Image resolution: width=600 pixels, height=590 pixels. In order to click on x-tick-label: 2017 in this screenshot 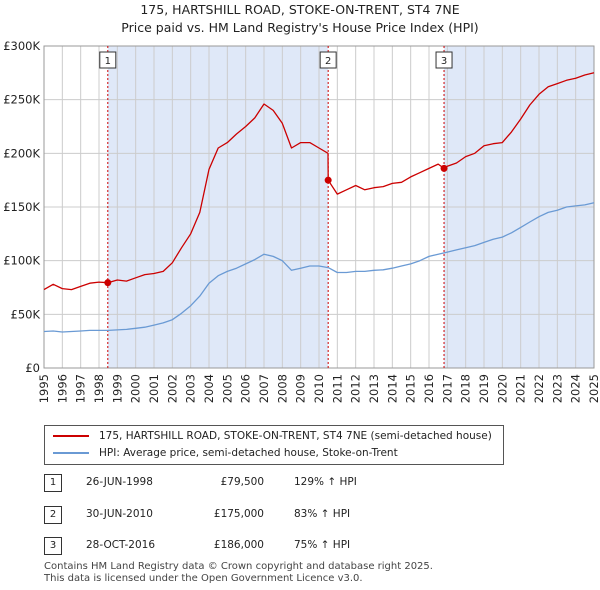, I will do `click(447, 388)`.